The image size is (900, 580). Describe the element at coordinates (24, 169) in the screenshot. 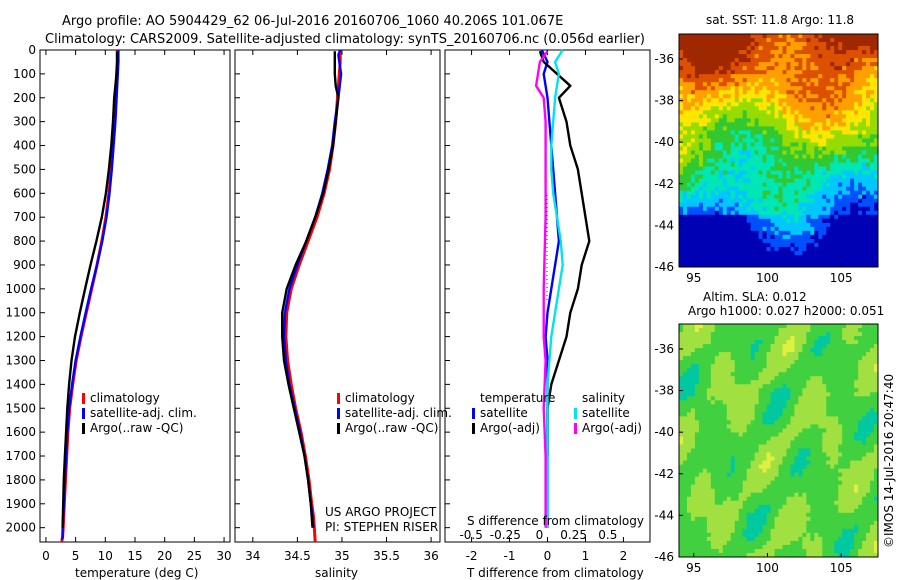

I see `depth-tick-label: 500` at that location.